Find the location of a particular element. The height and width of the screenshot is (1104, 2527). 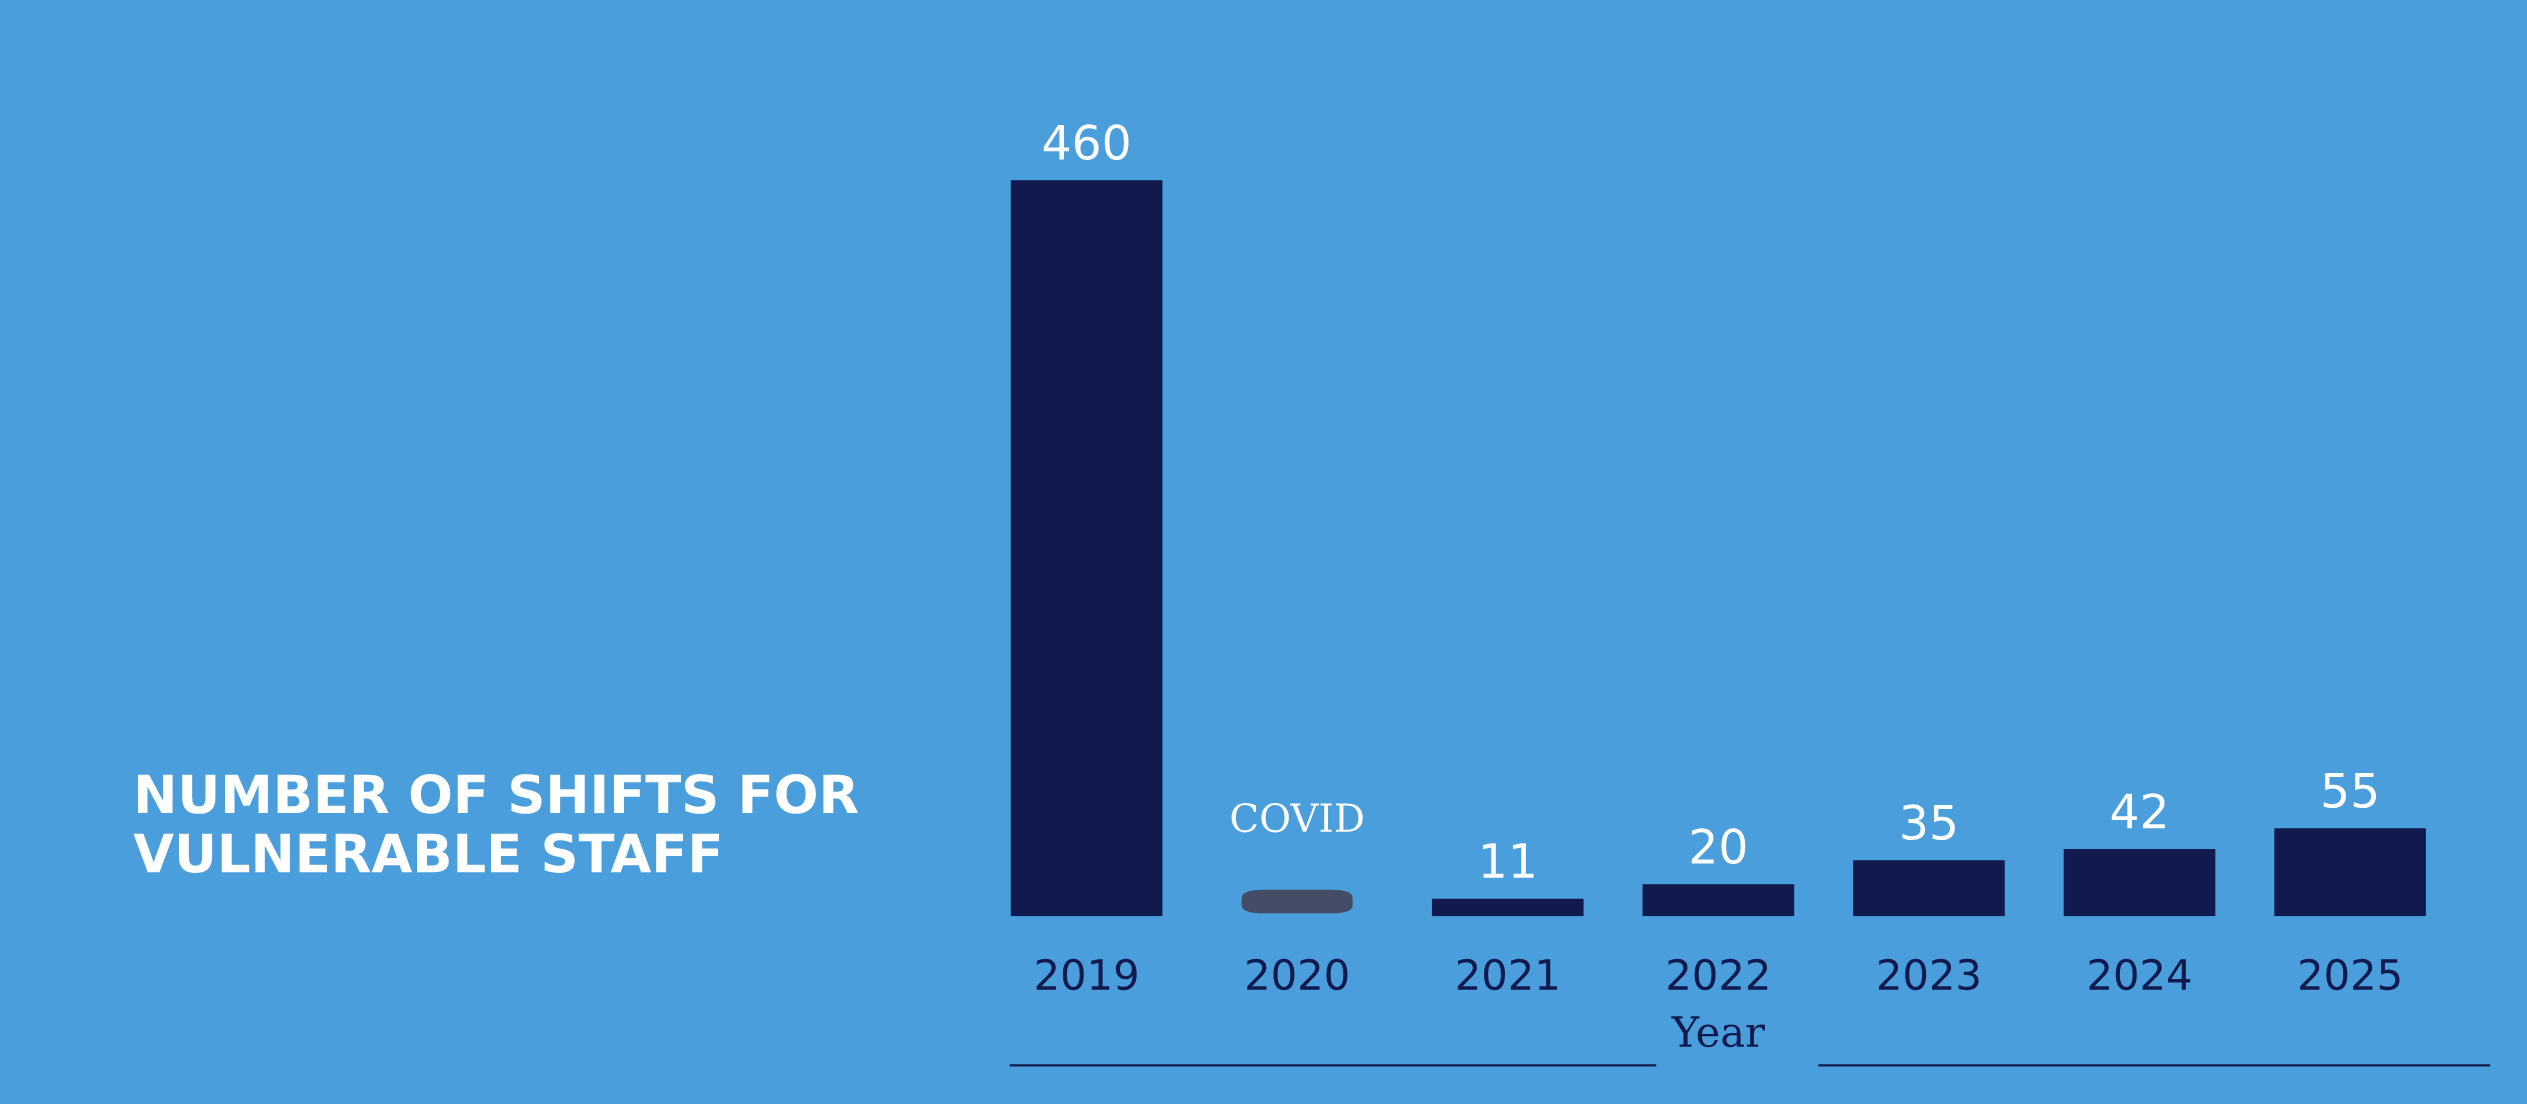

x-tick-label: 2024 is located at coordinates (2140, 974).